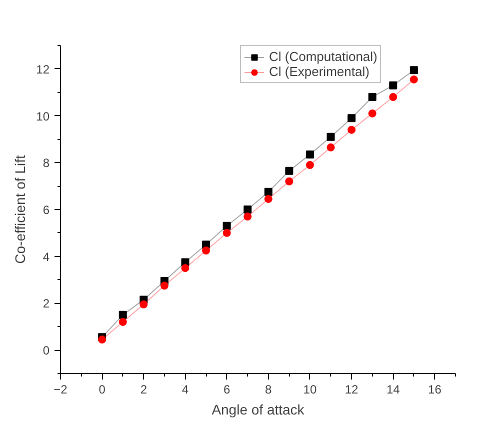 Image resolution: width=501 pixels, height=427 pixels. Describe the element at coordinates (61, 389) in the screenshot. I see `x-tick-label: −2` at that location.